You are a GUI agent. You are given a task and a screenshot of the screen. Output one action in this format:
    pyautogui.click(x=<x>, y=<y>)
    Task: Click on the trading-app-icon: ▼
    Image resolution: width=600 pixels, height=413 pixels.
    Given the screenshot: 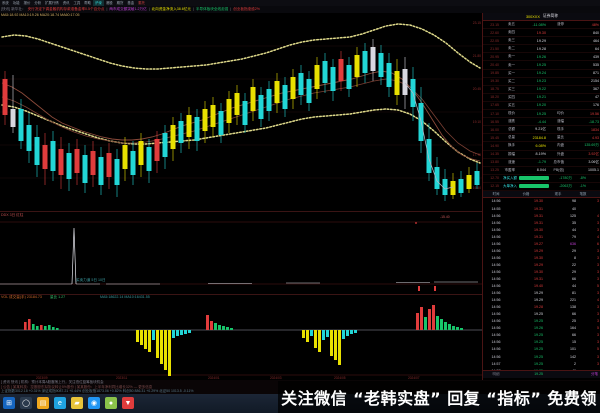 What is the action you would take?
    pyautogui.click(x=128, y=403)
    